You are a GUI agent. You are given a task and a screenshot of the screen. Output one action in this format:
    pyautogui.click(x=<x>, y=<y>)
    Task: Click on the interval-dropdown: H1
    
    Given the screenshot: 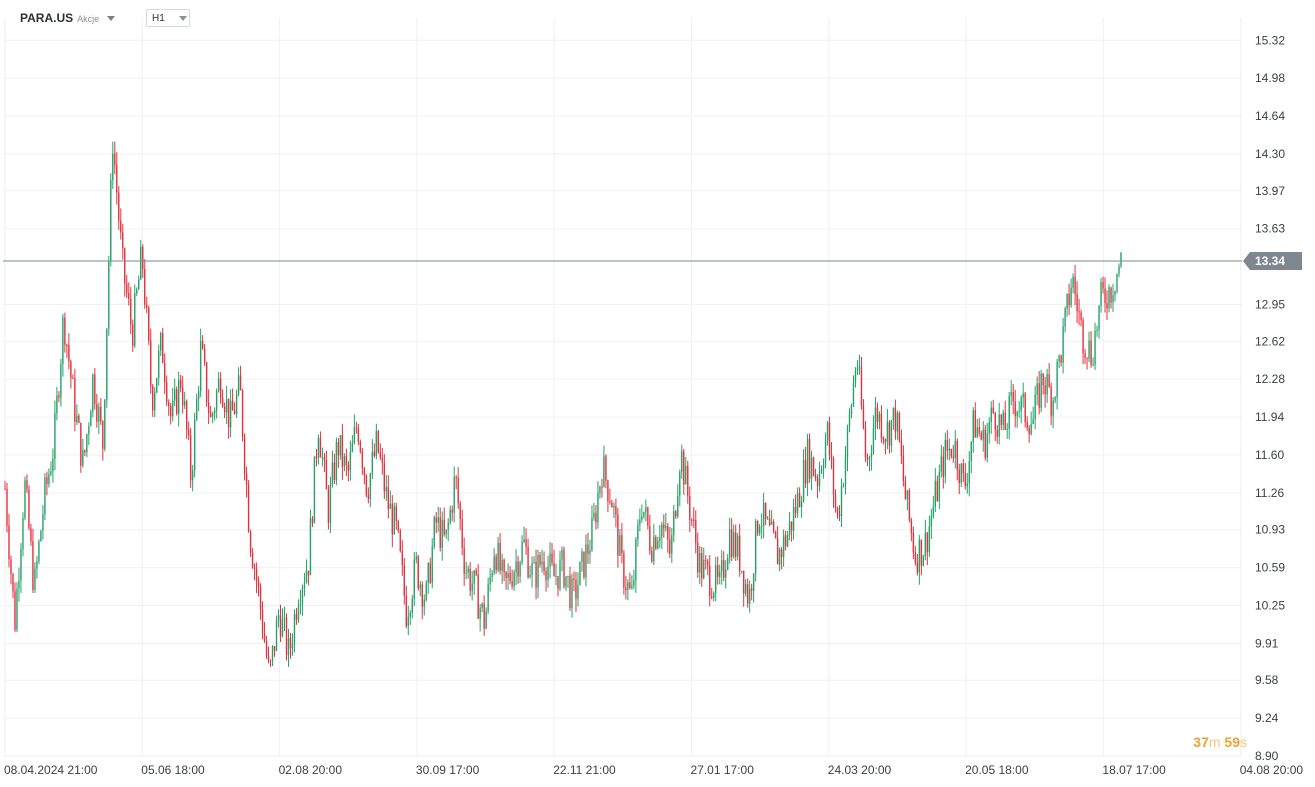 What is the action you would take?
    pyautogui.click(x=168, y=18)
    